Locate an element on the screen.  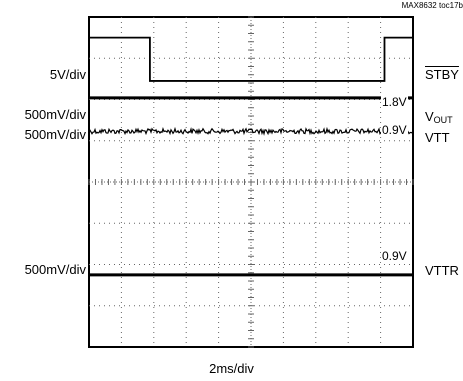
vout-subscript: OUT is located at coordinates (443, 120).